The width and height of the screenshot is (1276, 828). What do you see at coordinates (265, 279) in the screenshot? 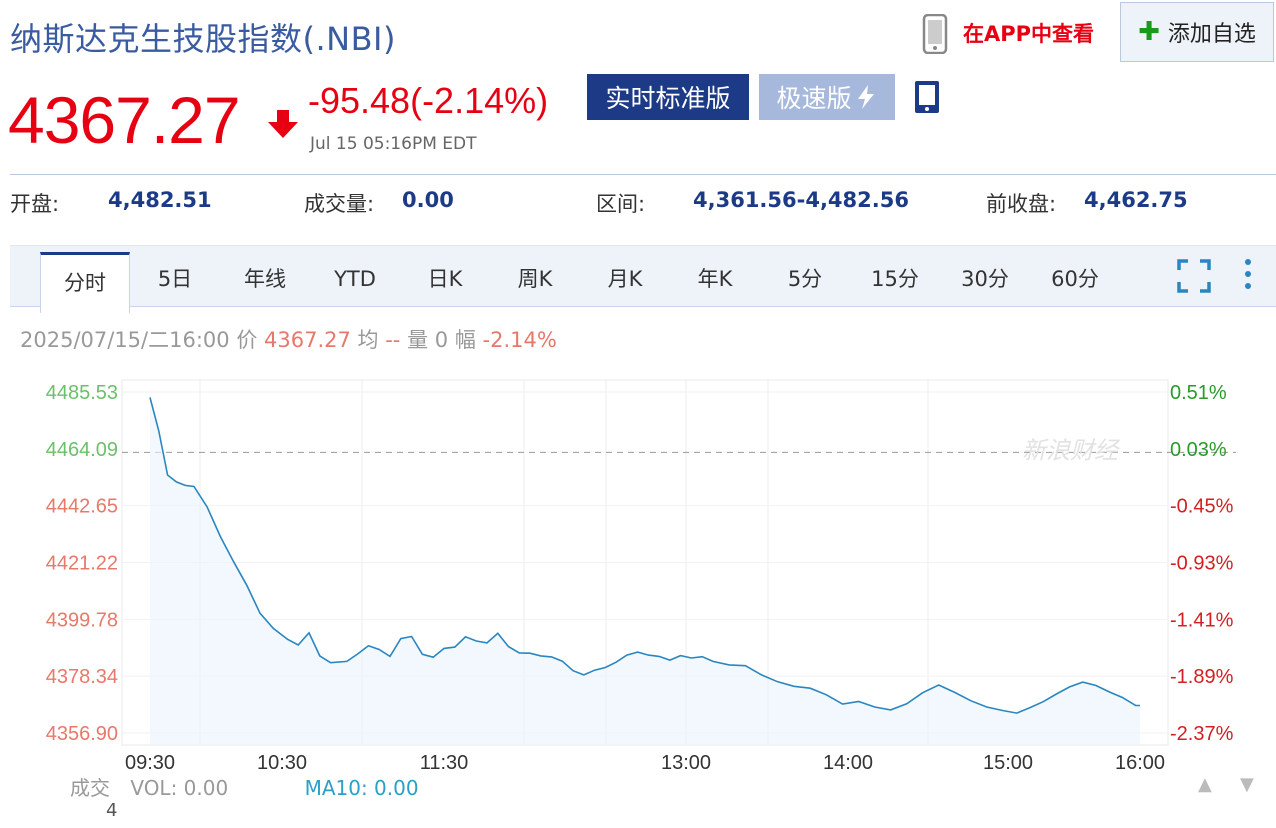
I see `tab-yearly-line: 年线` at bounding box center [265, 279].